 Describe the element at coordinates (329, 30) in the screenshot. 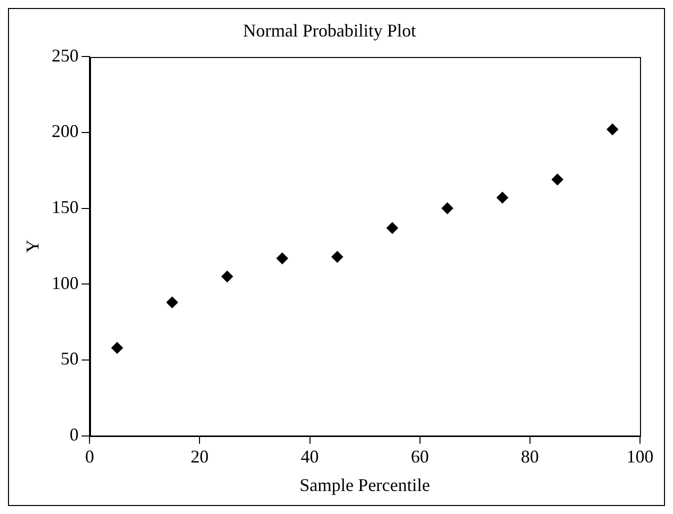

I see `chart-title: Normal Probability Plot` at that location.